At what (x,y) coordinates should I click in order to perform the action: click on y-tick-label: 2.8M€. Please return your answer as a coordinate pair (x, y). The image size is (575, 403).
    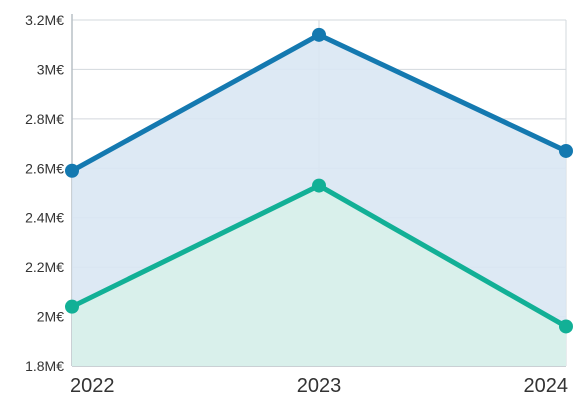
    Looking at the image, I should click on (44, 119).